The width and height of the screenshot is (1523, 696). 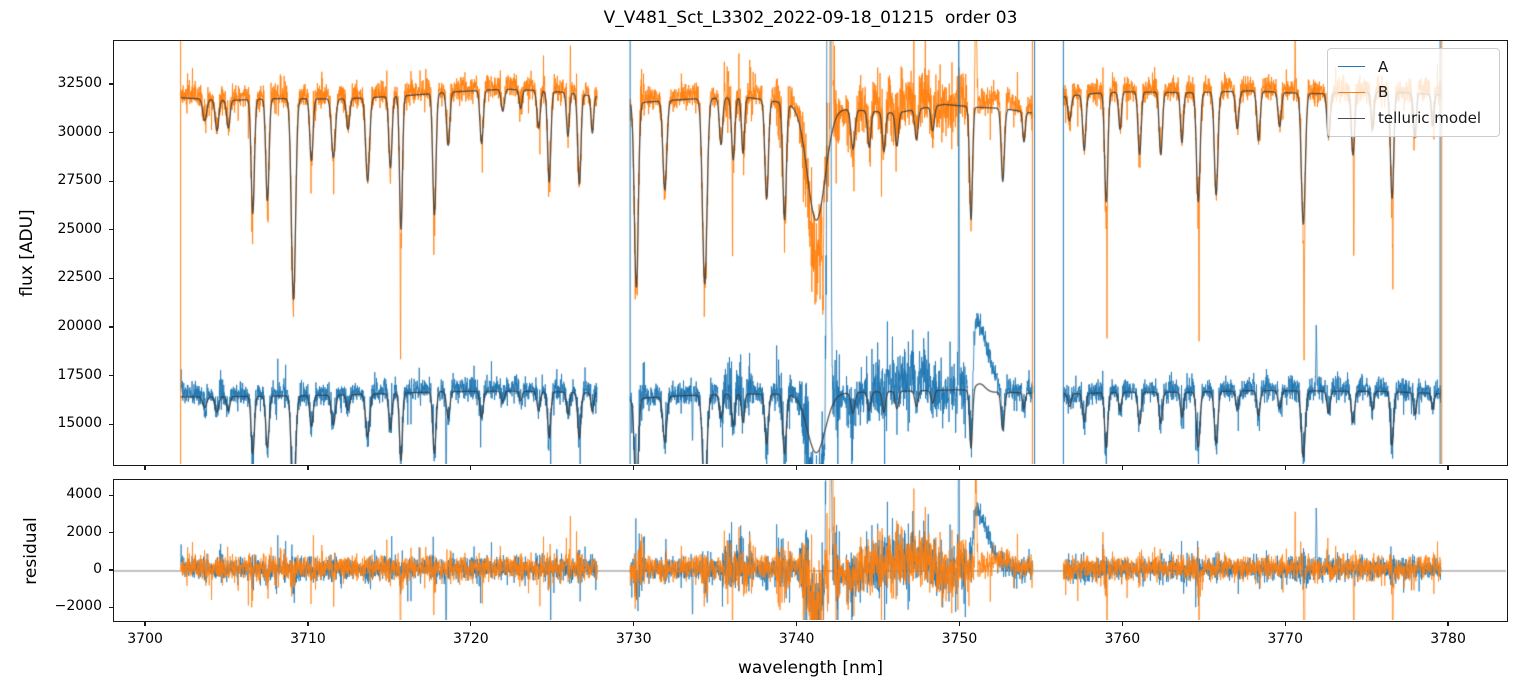 What do you see at coordinates (471, 639) in the screenshot?
I see `x-tick-label: 3720` at bounding box center [471, 639].